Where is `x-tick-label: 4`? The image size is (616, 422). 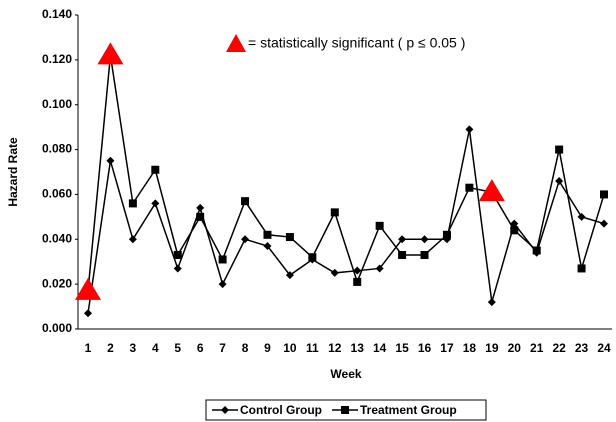 x-tick-label: 4 is located at coordinates (155, 348).